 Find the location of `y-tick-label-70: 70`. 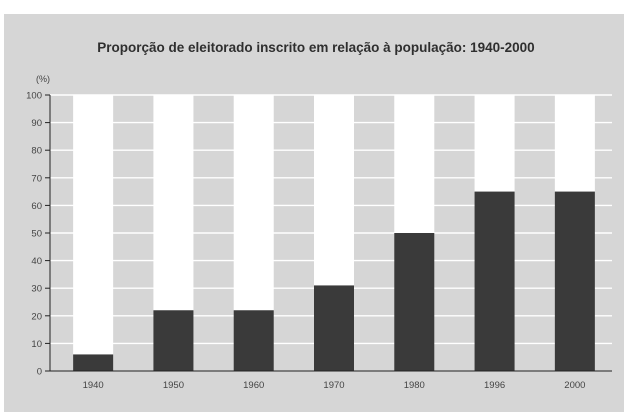

y-tick-label-70: 70 is located at coordinates (36, 178).